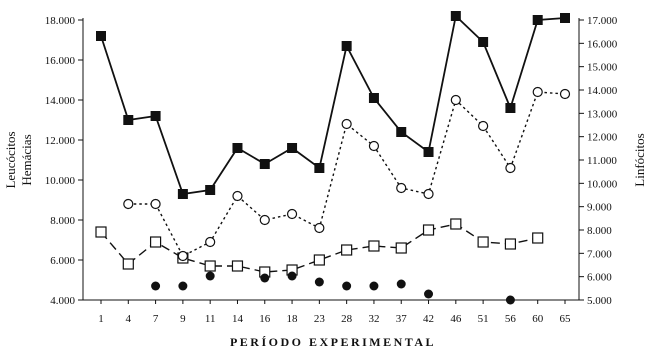 Image resolution: width=653 pixels, height=352 pixels. Describe the element at coordinates (599, 278) in the screenshot. I see `right-tick-label: 6.000` at that location.